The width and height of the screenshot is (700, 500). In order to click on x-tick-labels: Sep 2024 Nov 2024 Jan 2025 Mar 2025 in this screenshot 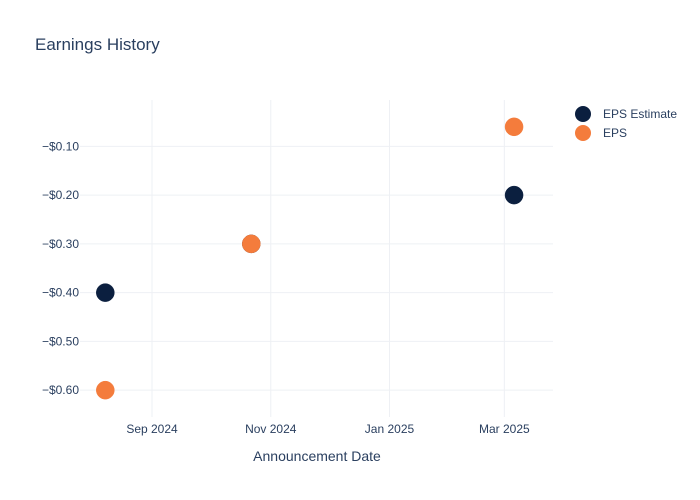, I will do `click(328, 429)`.